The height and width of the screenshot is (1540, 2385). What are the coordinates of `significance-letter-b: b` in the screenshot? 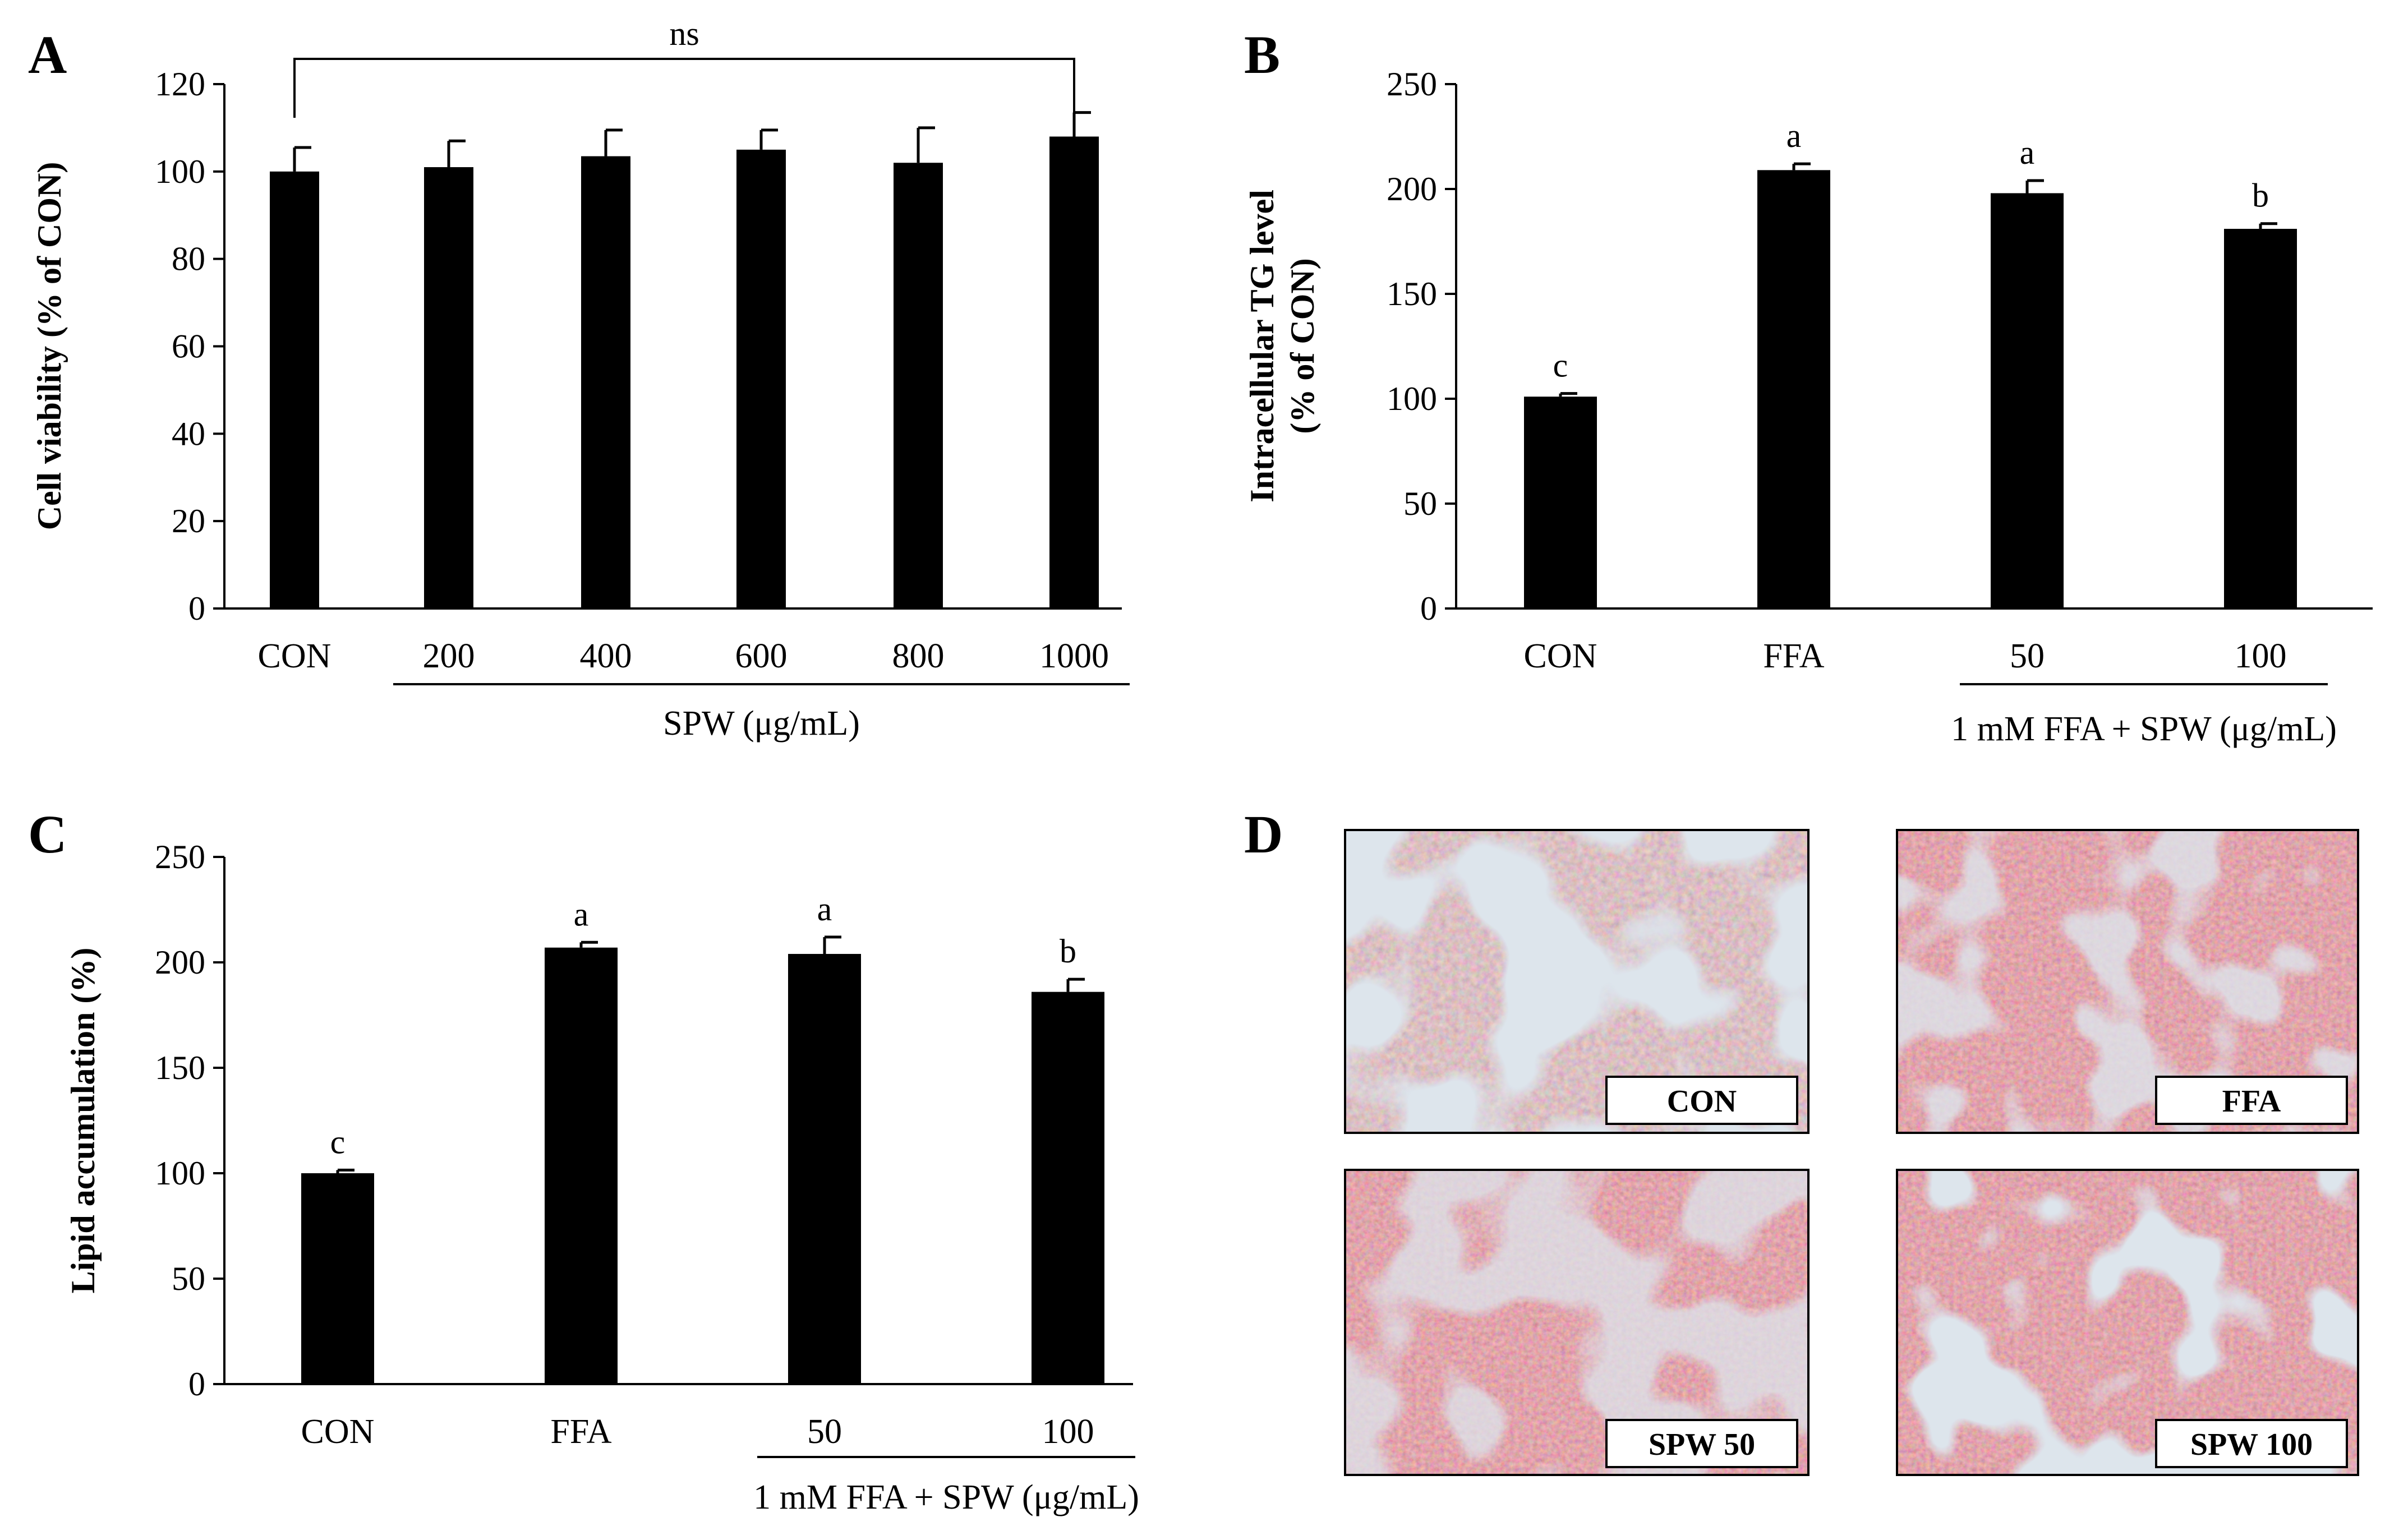 It's located at (2260, 195).